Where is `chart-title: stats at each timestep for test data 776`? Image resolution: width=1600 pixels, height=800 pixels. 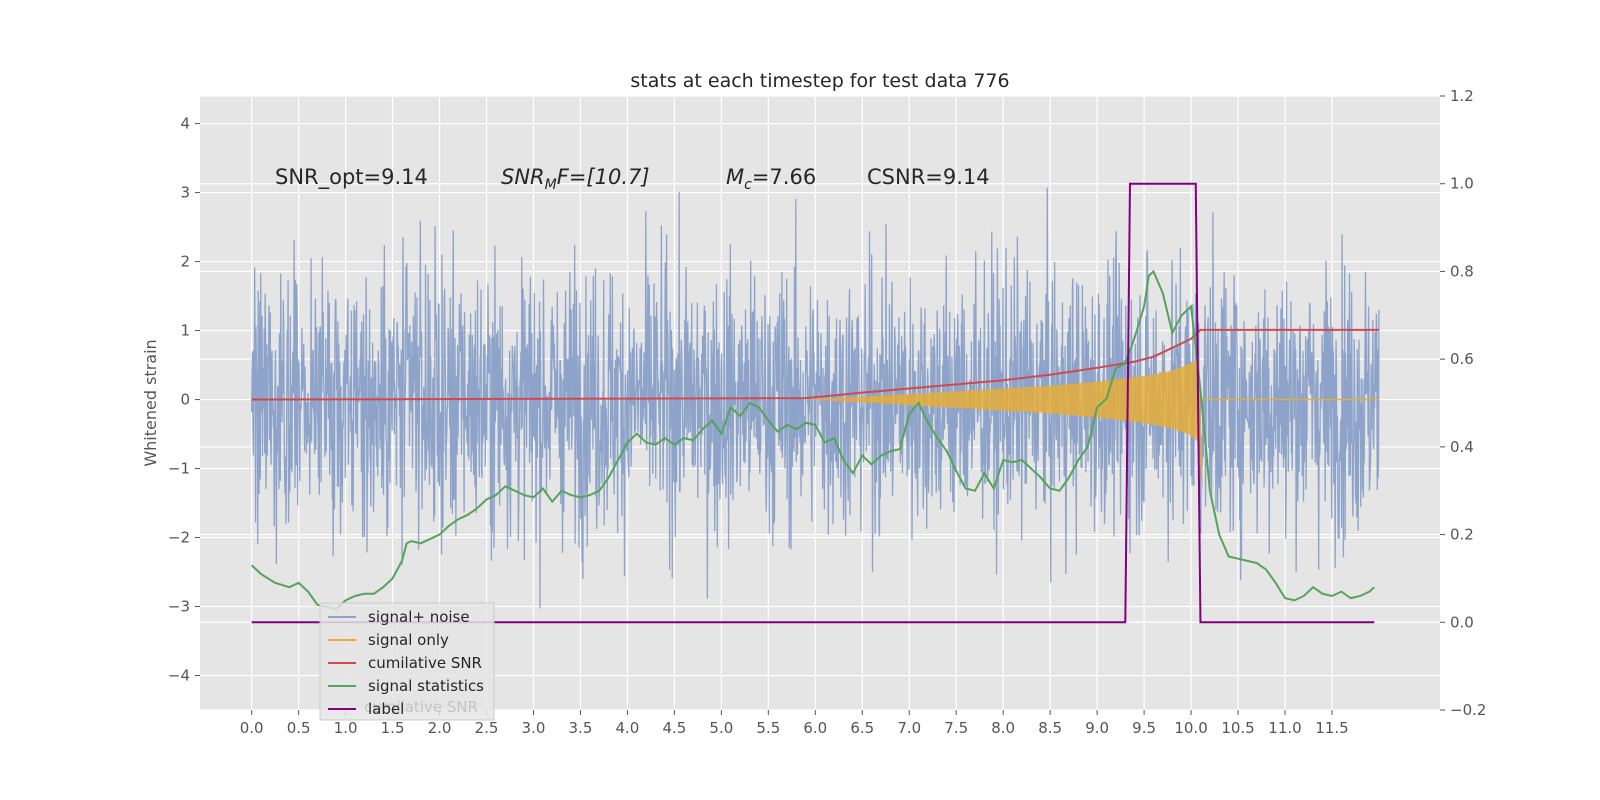 chart-title: stats at each timestep for test data 776 is located at coordinates (819, 81).